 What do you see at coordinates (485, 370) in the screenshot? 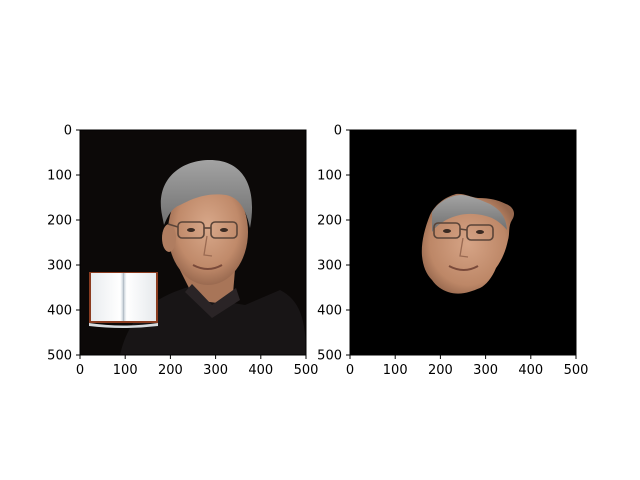
I see `right-x-tick-label: 300` at bounding box center [485, 370].